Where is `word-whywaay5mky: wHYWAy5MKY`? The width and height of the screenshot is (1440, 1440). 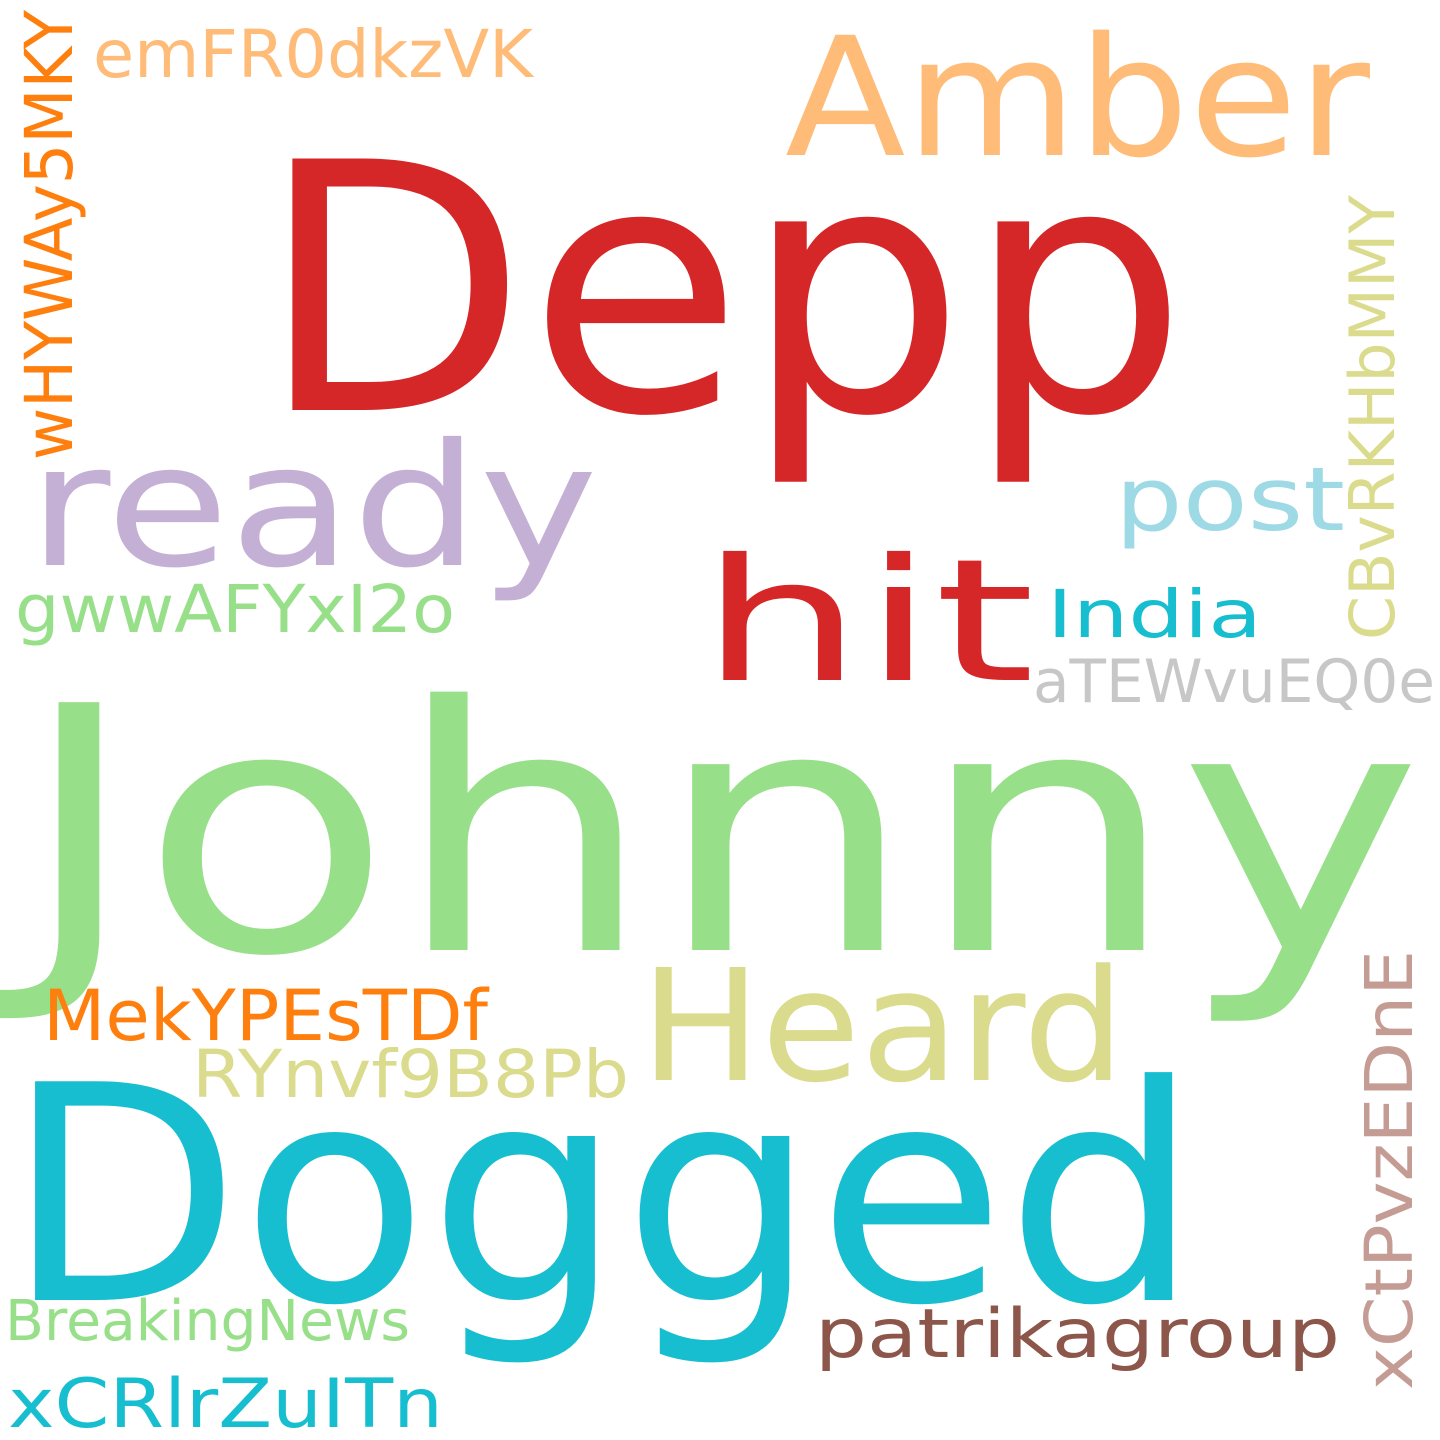 word-whywaay5mky: wHYWAy5MKY is located at coordinates (49, 234).